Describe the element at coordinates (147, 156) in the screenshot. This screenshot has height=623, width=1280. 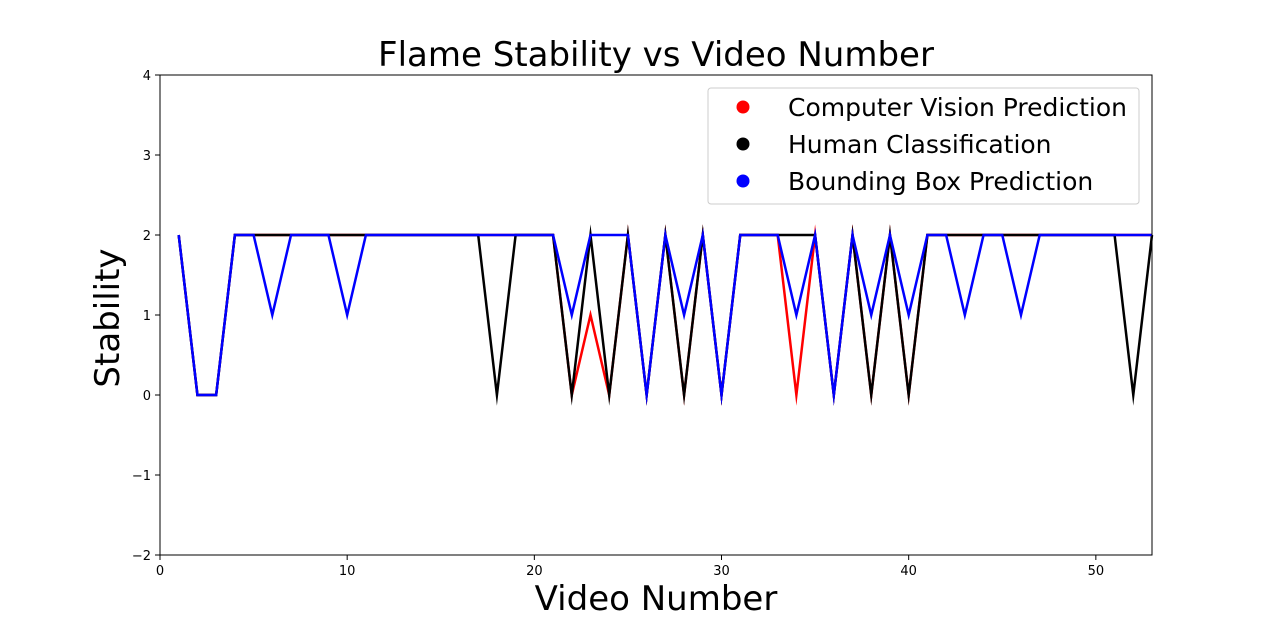
I see `y-tick-label: 3` at that location.